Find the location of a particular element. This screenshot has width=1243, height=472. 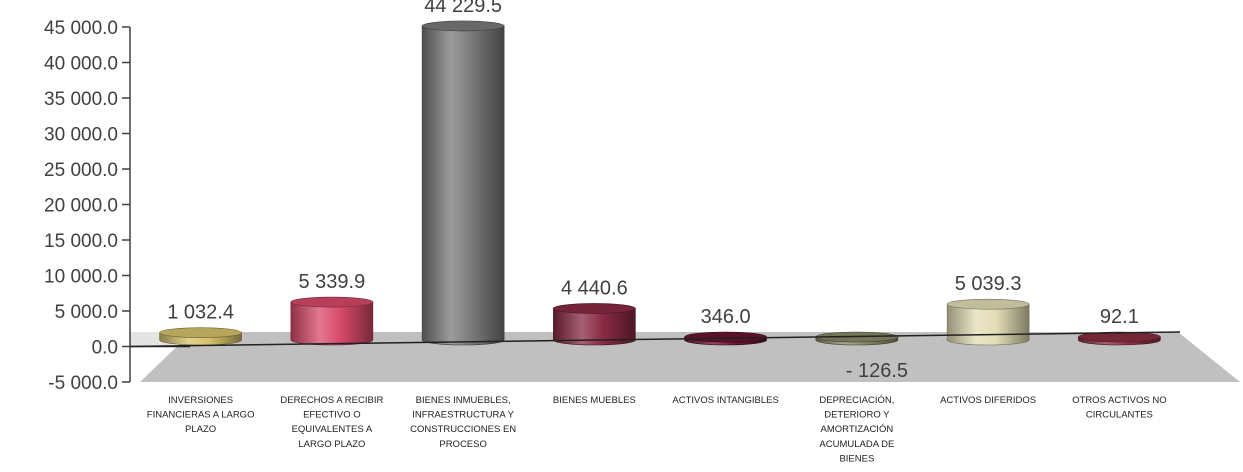

data-label: 44 229.5 is located at coordinates (463, 8).